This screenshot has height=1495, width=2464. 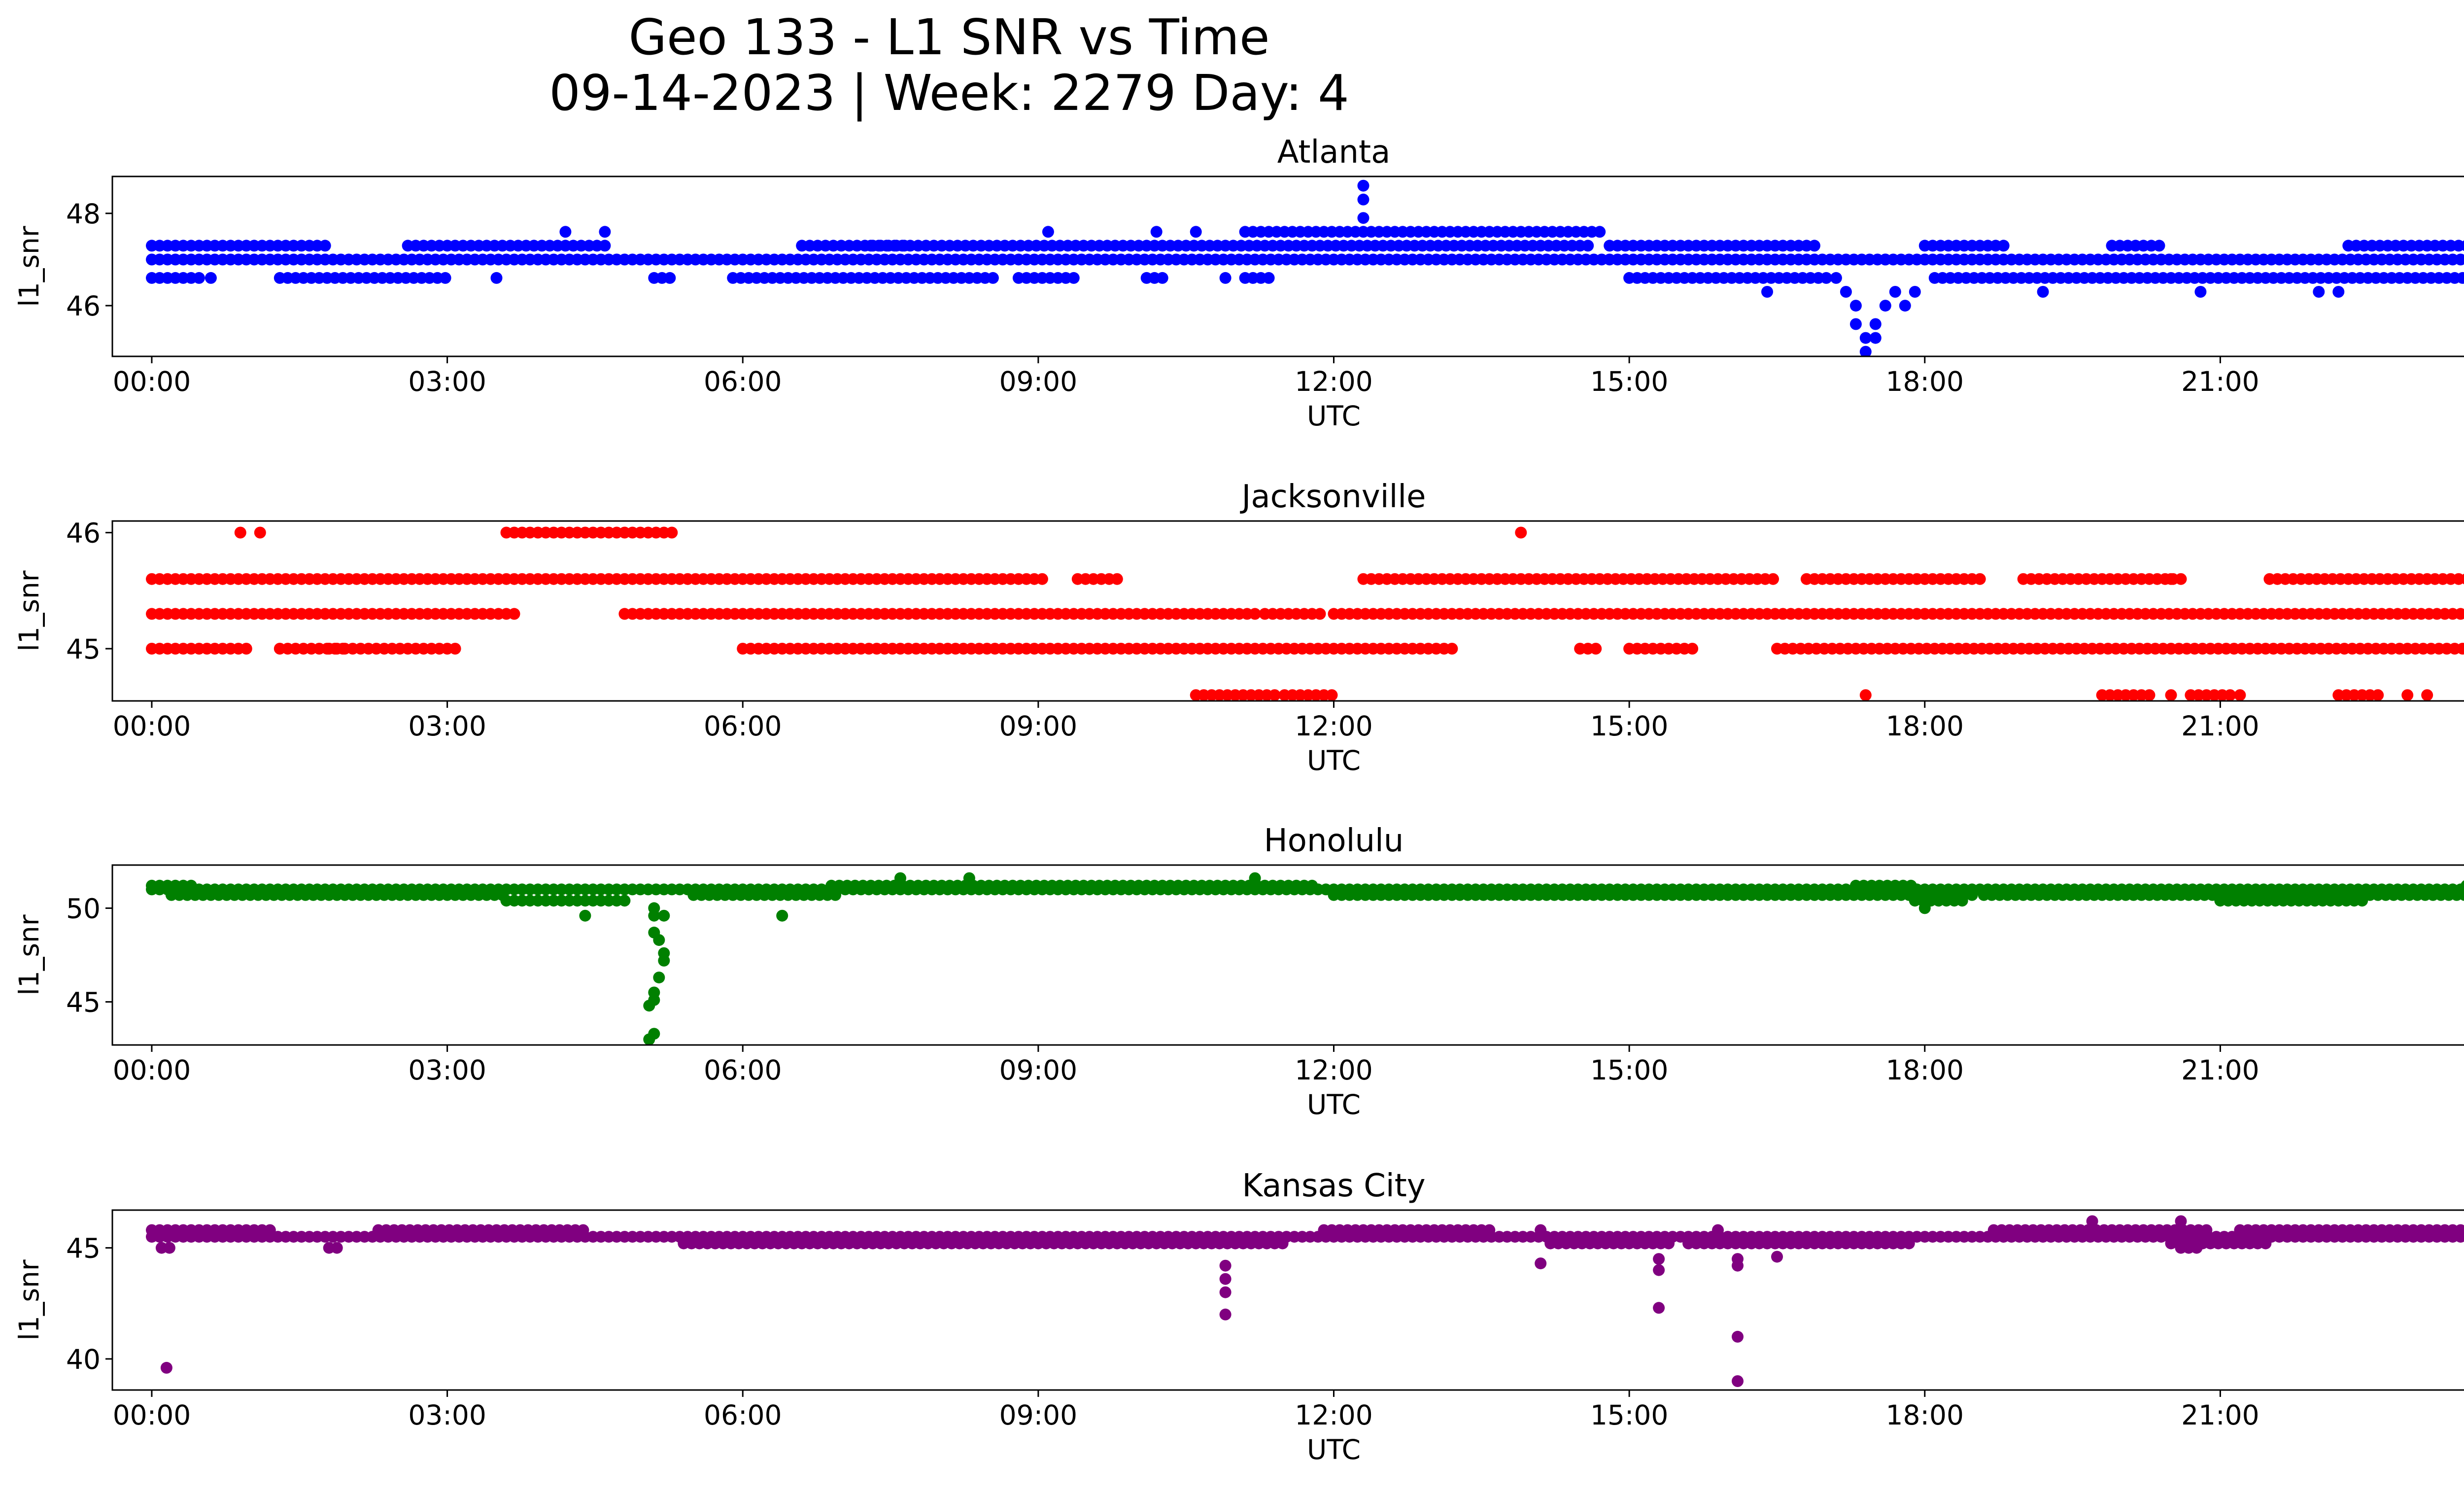 What do you see at coordinates (1333, 1186) in the screenshot?
I see `subplot-title: Kansas City` at bounding box center [1333, 1186].